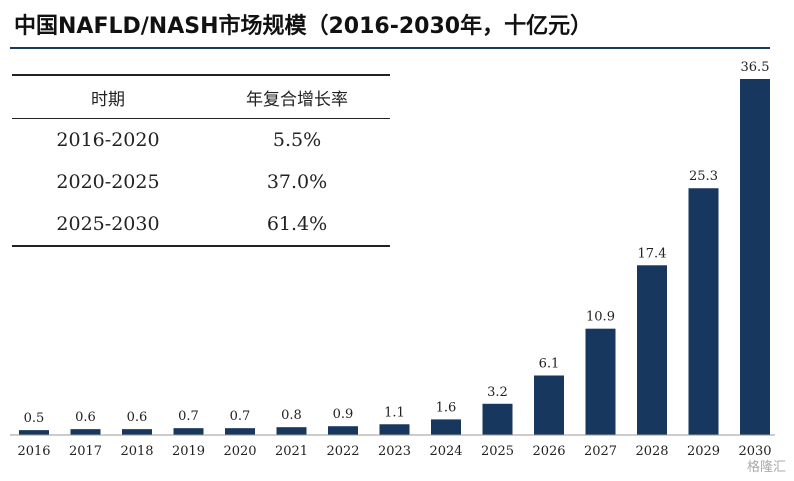 The width and height of the screenshot is (794, 481). Describe the element at coordinates (201, 140) in the screenshot. I see `cagr-row: 2016-2020 5.5%` at that location.